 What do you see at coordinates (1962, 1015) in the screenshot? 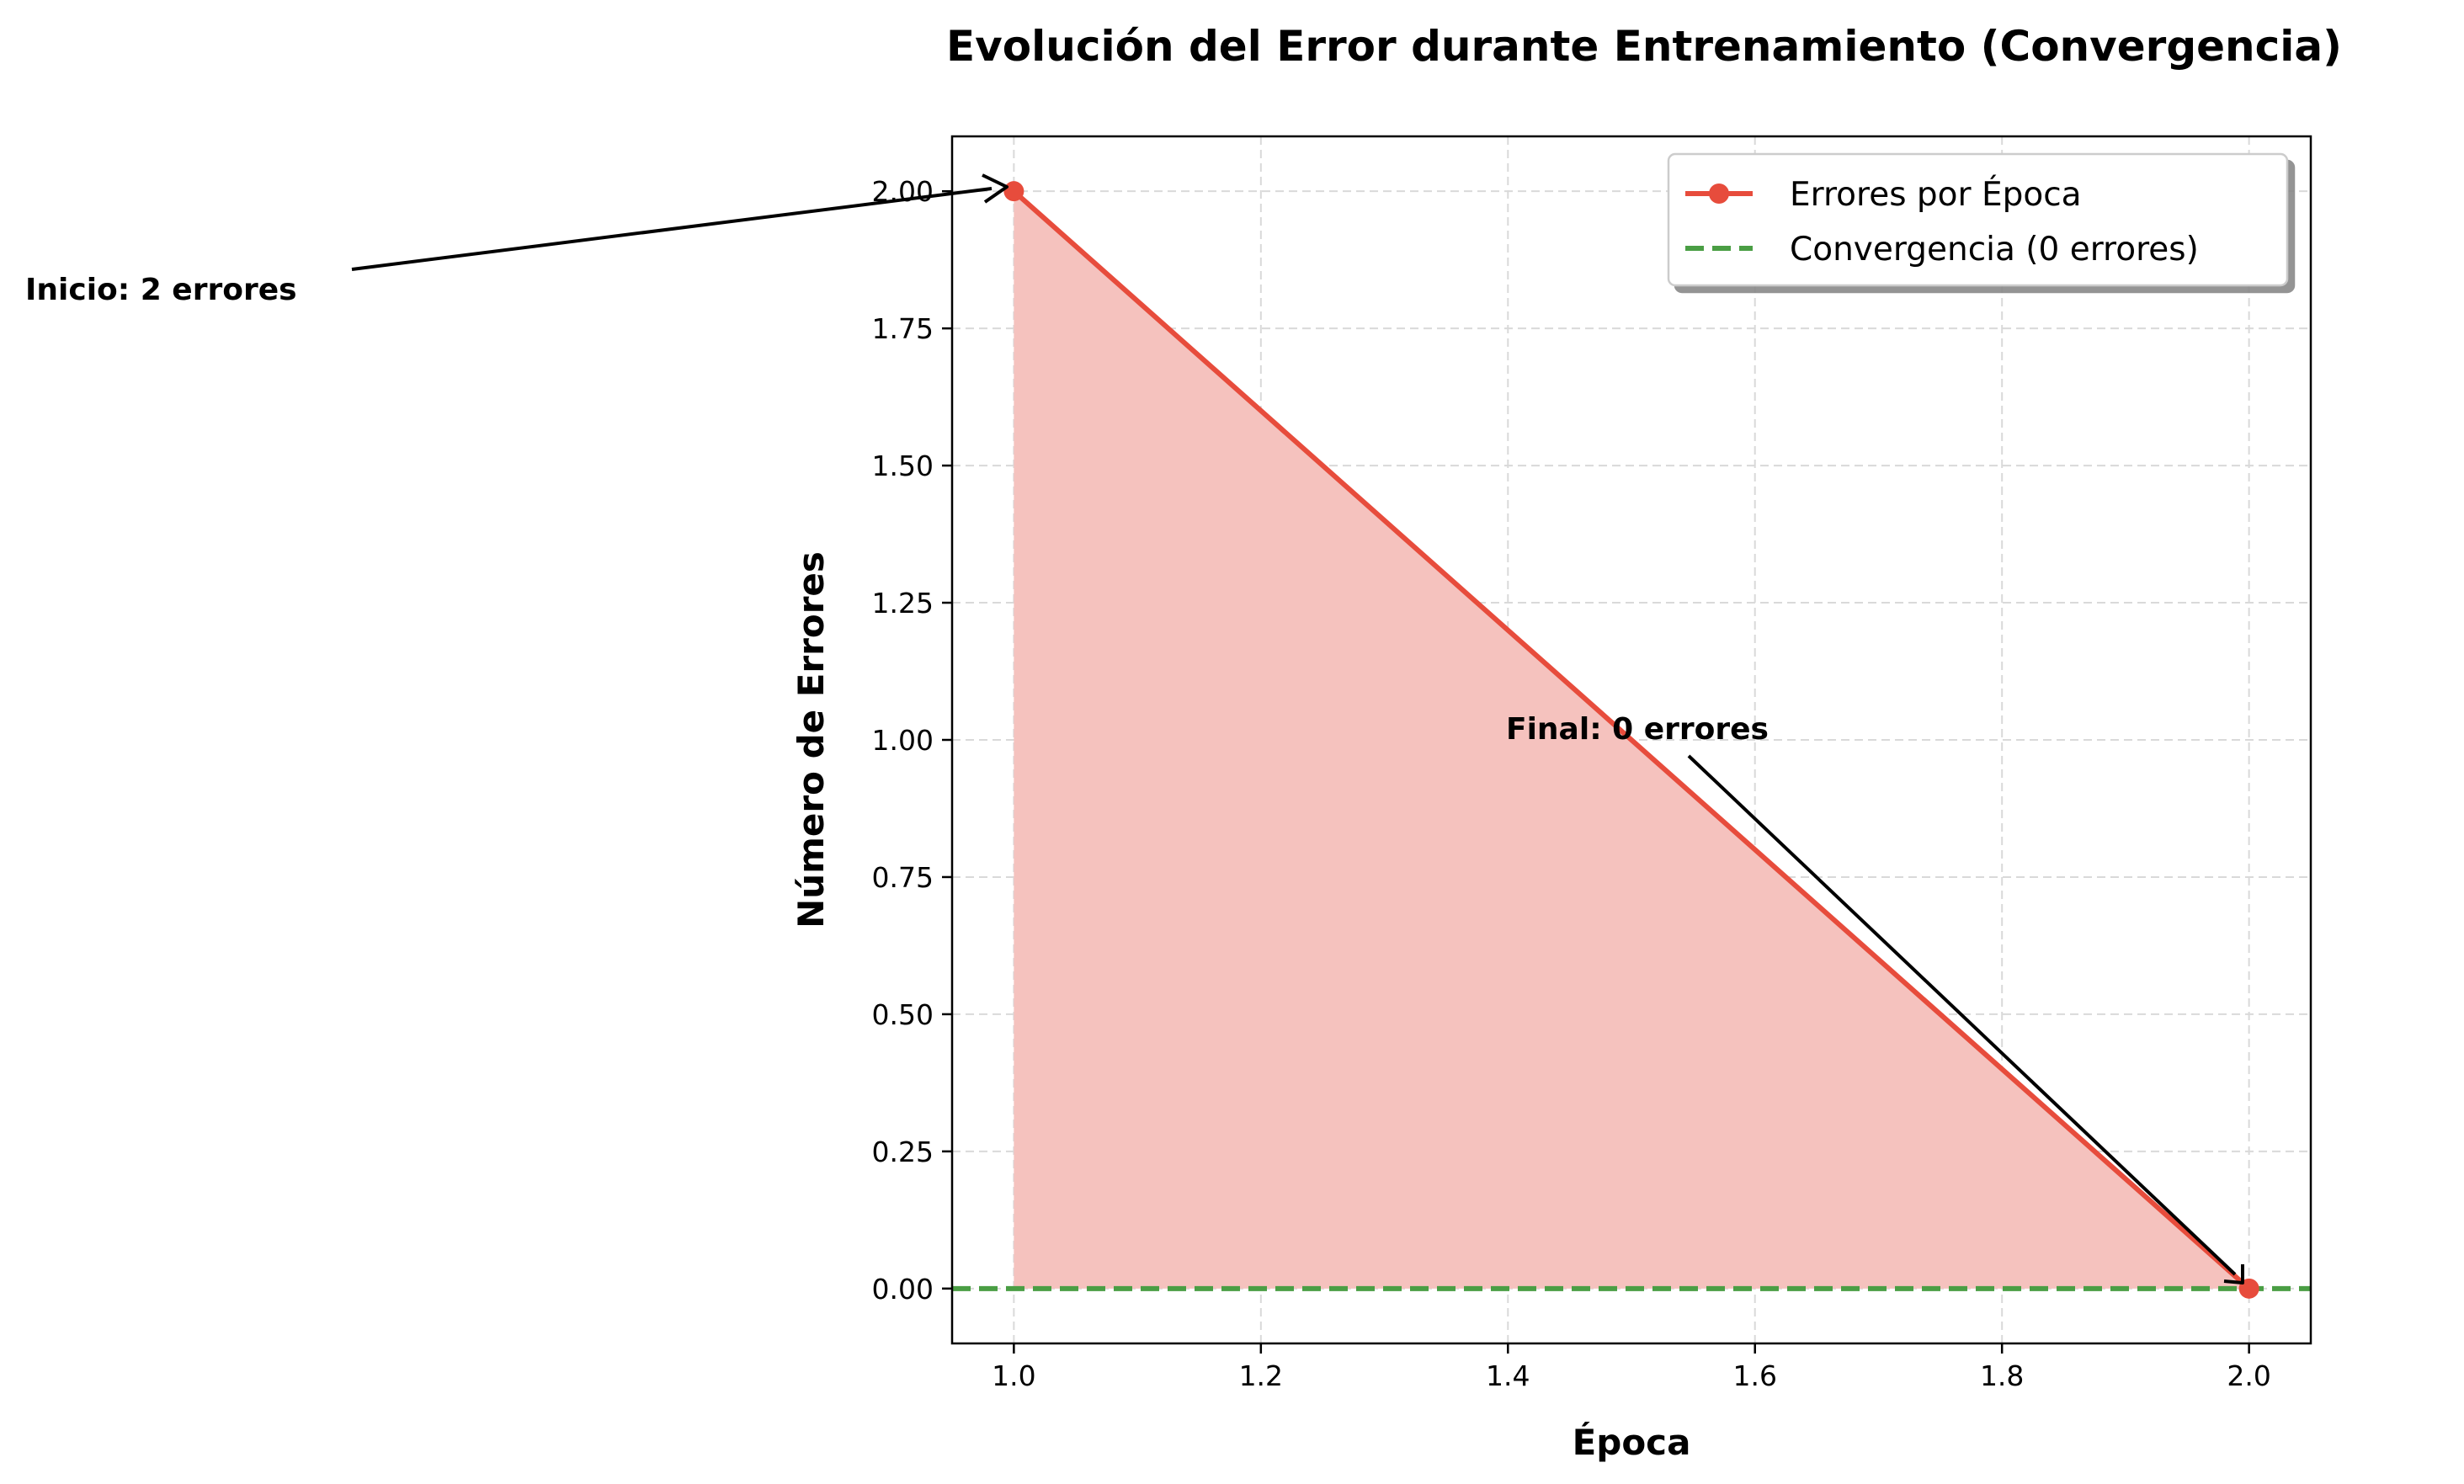
I see `annotation-final-arrow` at bounding box center [1962, 1015].